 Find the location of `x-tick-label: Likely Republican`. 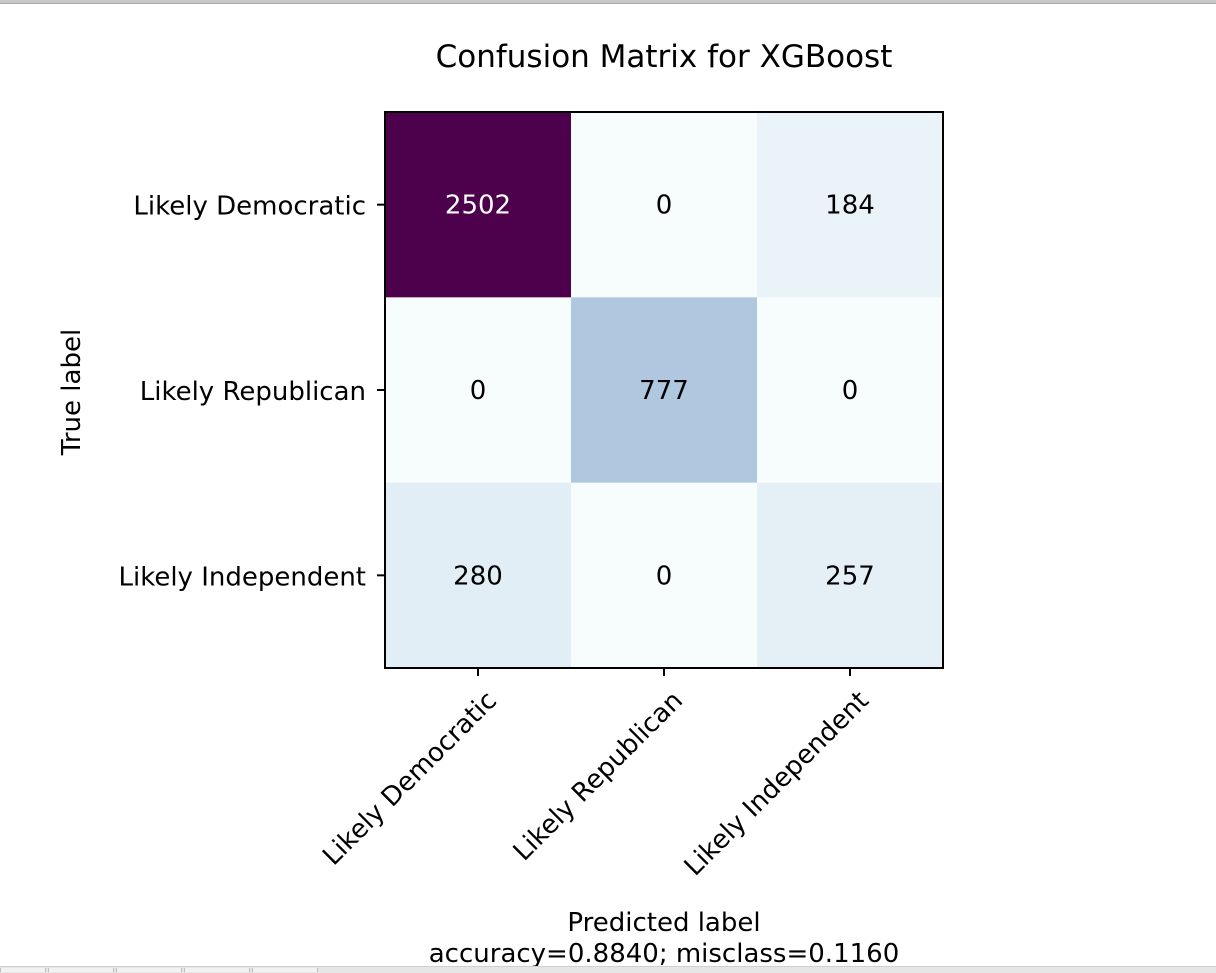

x-tick-label: Likely Republican is located at coordinates (598, 776).